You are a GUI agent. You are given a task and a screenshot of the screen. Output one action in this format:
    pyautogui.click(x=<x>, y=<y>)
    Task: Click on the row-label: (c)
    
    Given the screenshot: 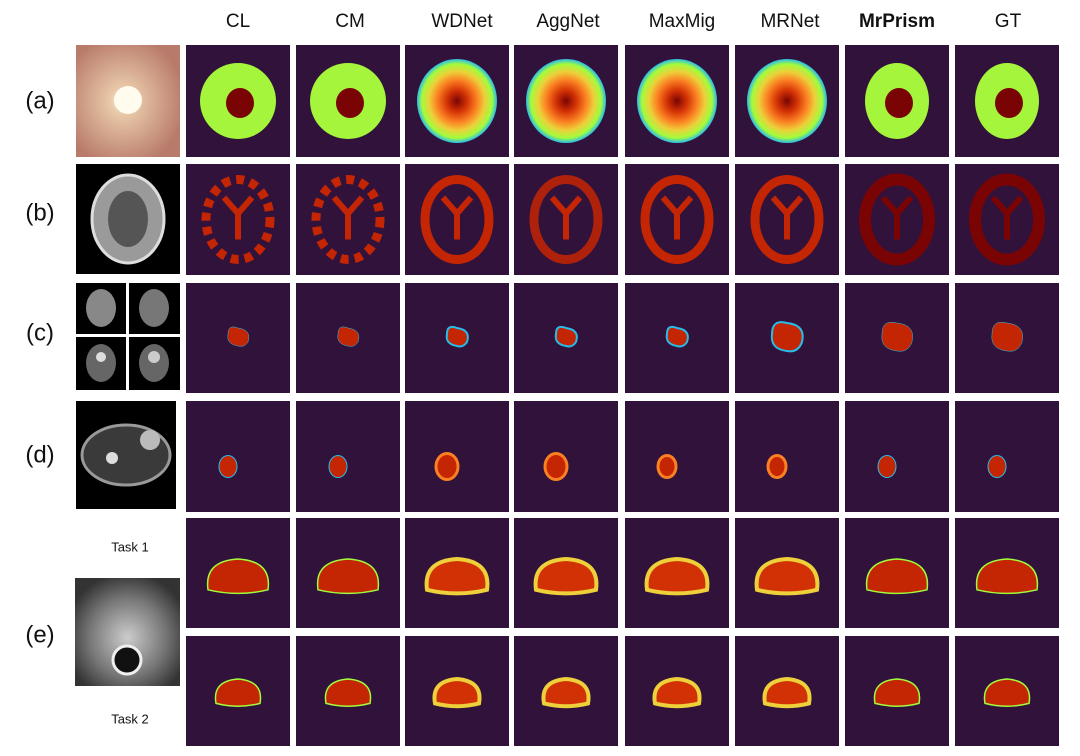 What is the action you would take?
    pyautogui.click(x=40, y=332)
    